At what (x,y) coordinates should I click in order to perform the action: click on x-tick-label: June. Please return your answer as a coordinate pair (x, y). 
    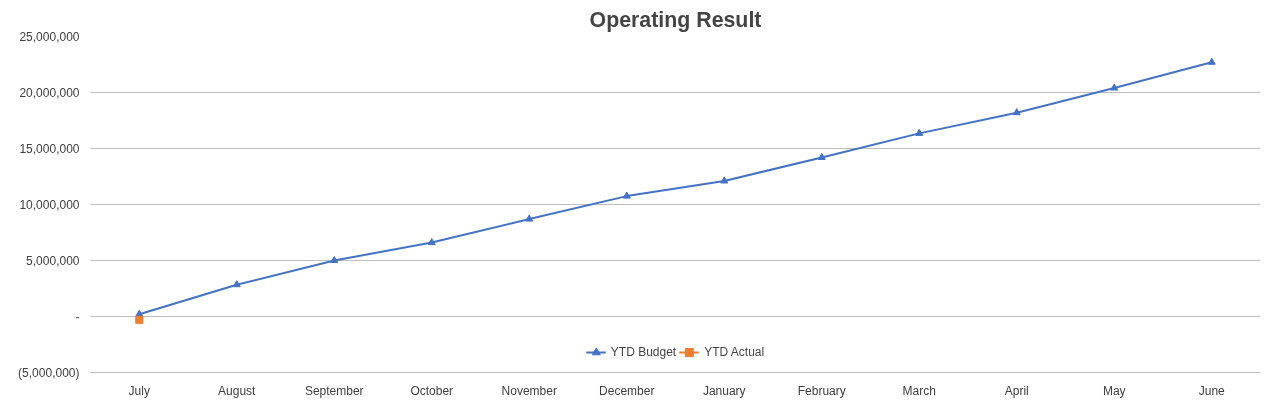
    Looking at the image, I should click on (1212, 390).